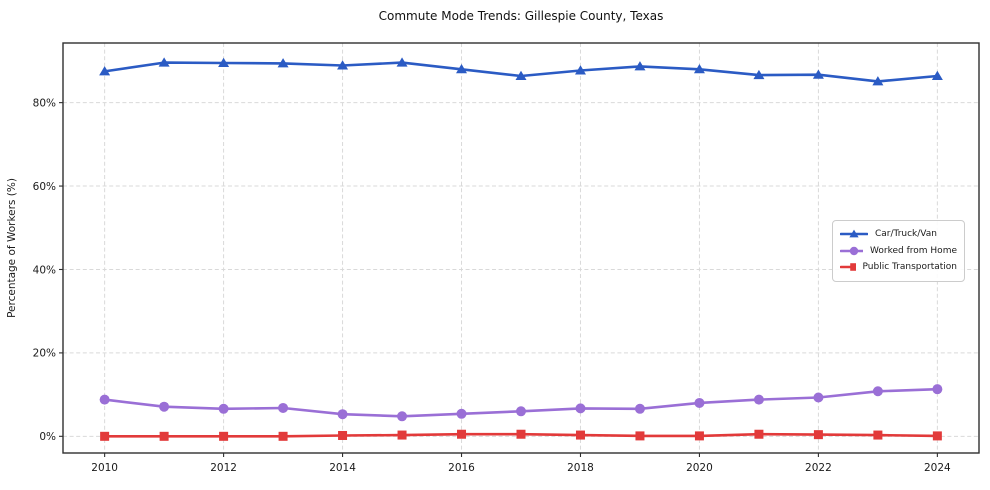 The image size is (990, 490). Describe the element at coordinates (580, 468) in the screenshot. I see `x-tick-label: 2018` at that location.